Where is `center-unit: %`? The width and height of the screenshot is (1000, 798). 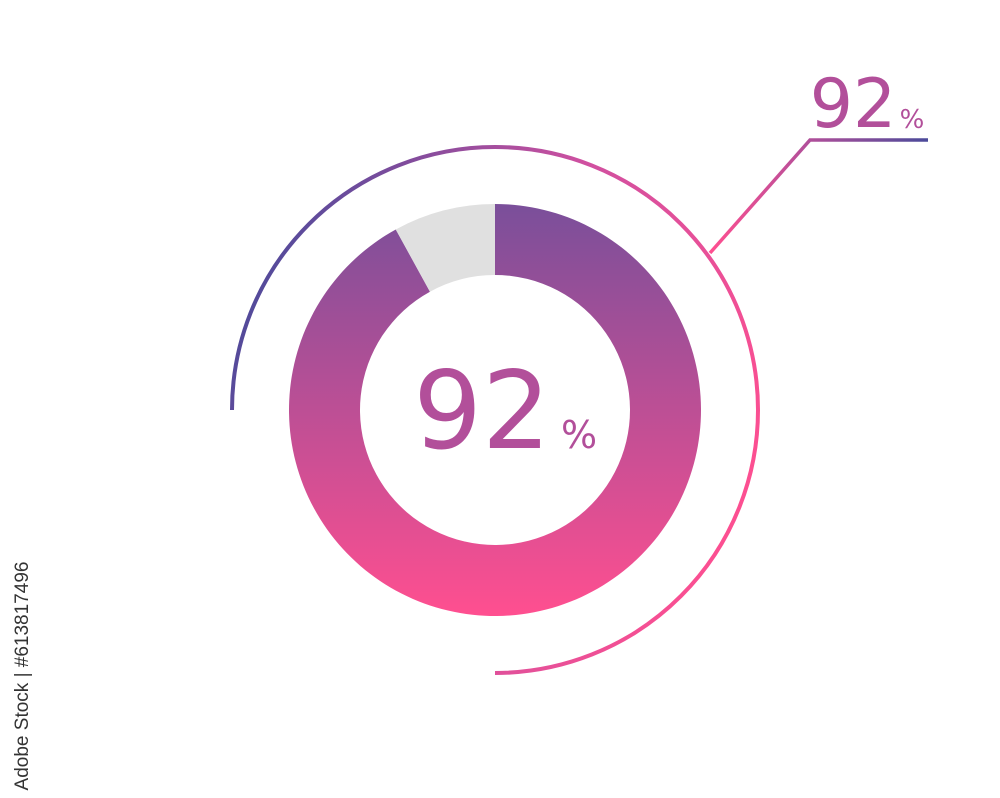
center-unit: % is located at coordinates (579, 435).